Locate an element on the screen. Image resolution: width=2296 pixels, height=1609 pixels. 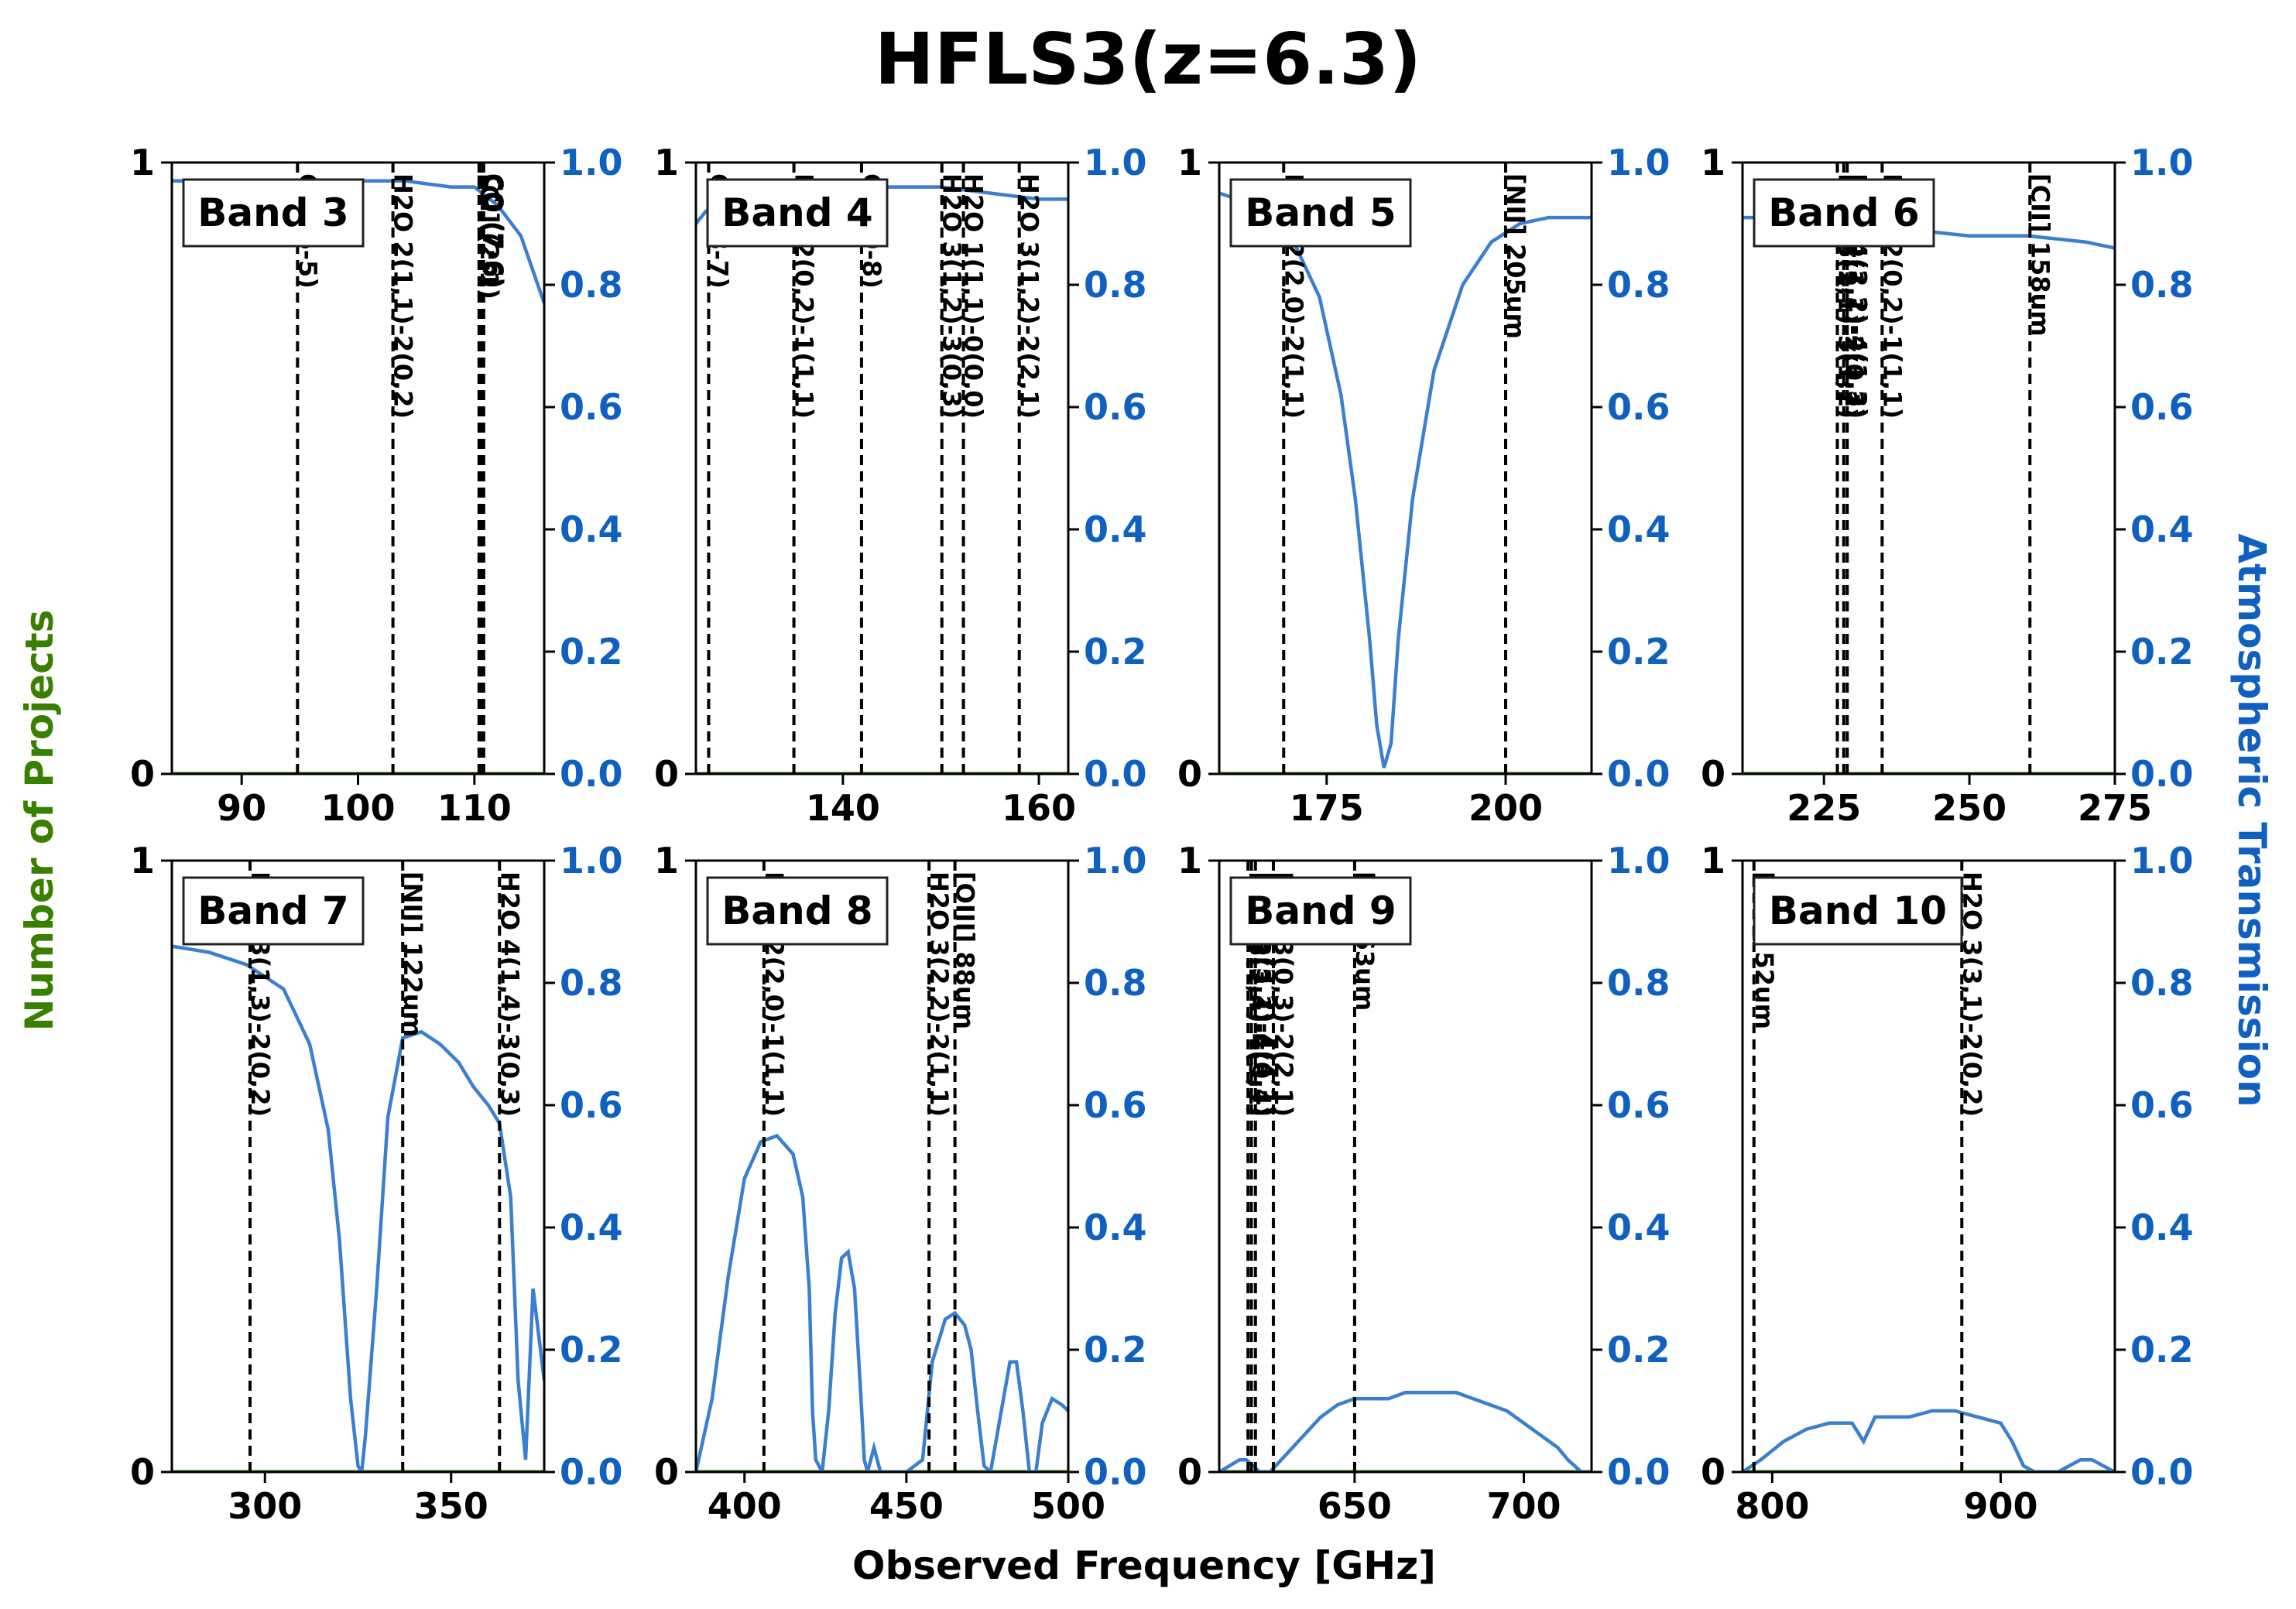
band-label: Band 10 is located at coordinates (1858, 910).